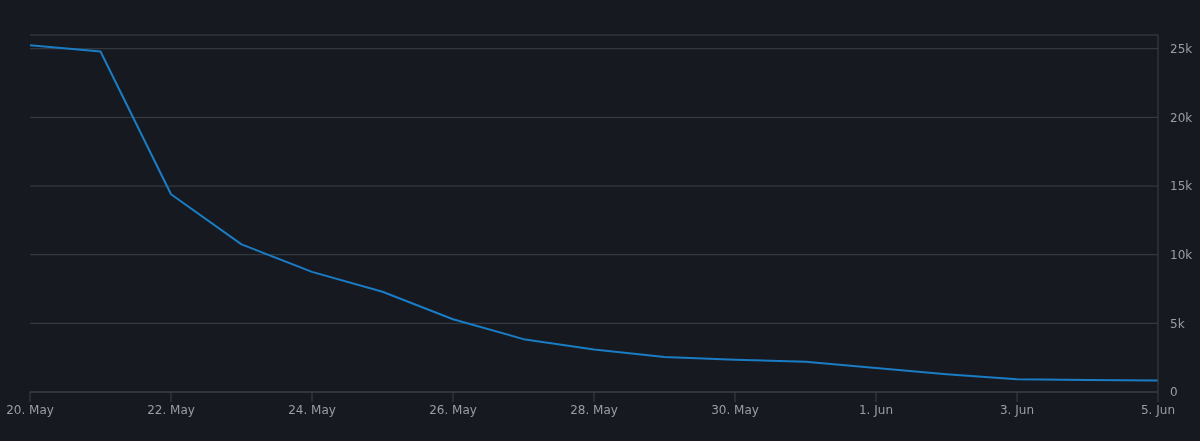 Image resolution: width=1200 pixels, height=441 pixels. What do you see at coordinates (1181, 186) in the screenshot?
I see `y-tick-label: 15k` at bounding box center [1181, 186].